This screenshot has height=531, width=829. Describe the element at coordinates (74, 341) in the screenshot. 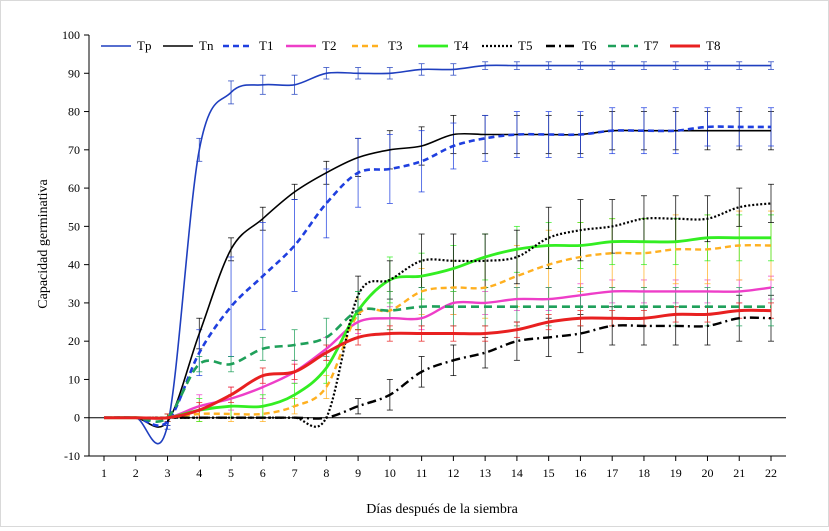

I see `y-tick-label: 20` at that location.